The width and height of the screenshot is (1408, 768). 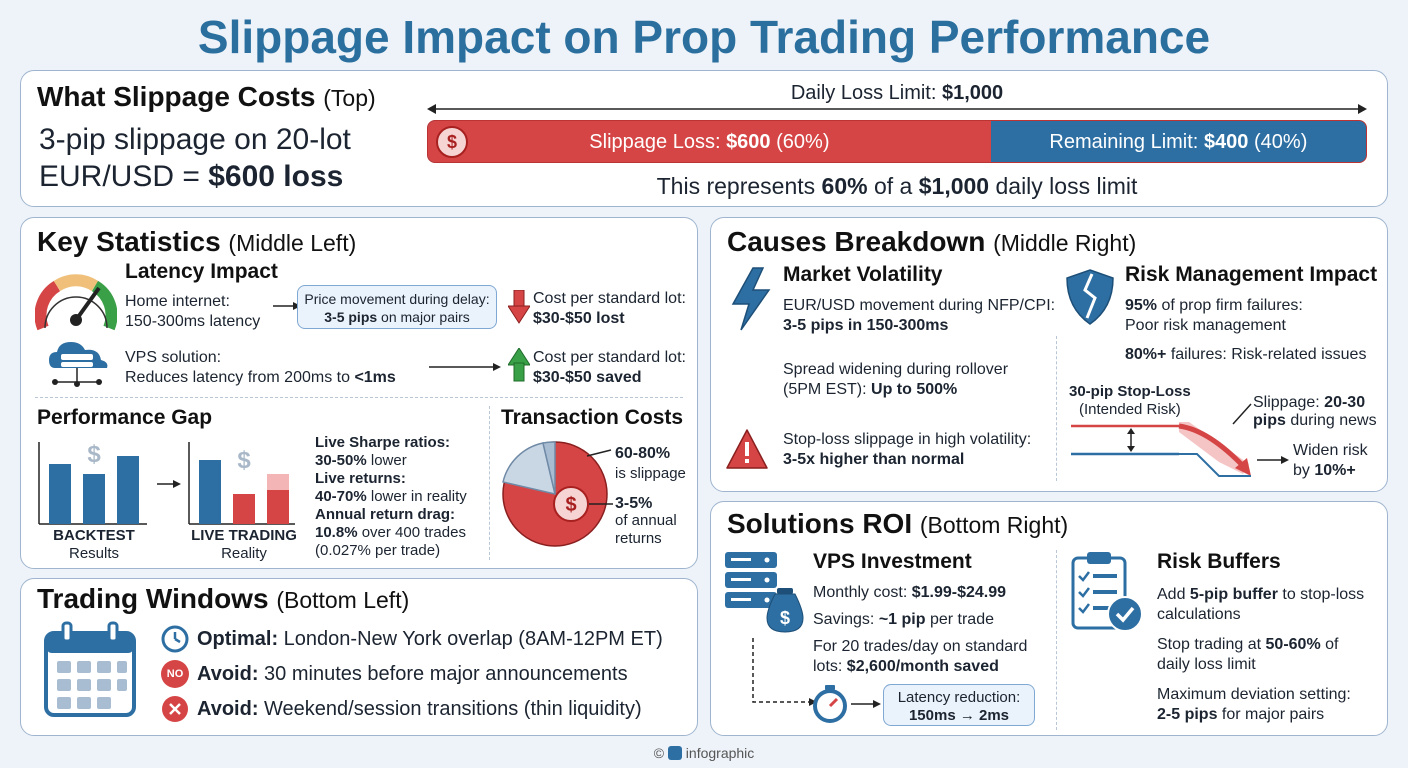 I want to click on stop-loss-slippage-diagram, so click(x=1161, y=449).